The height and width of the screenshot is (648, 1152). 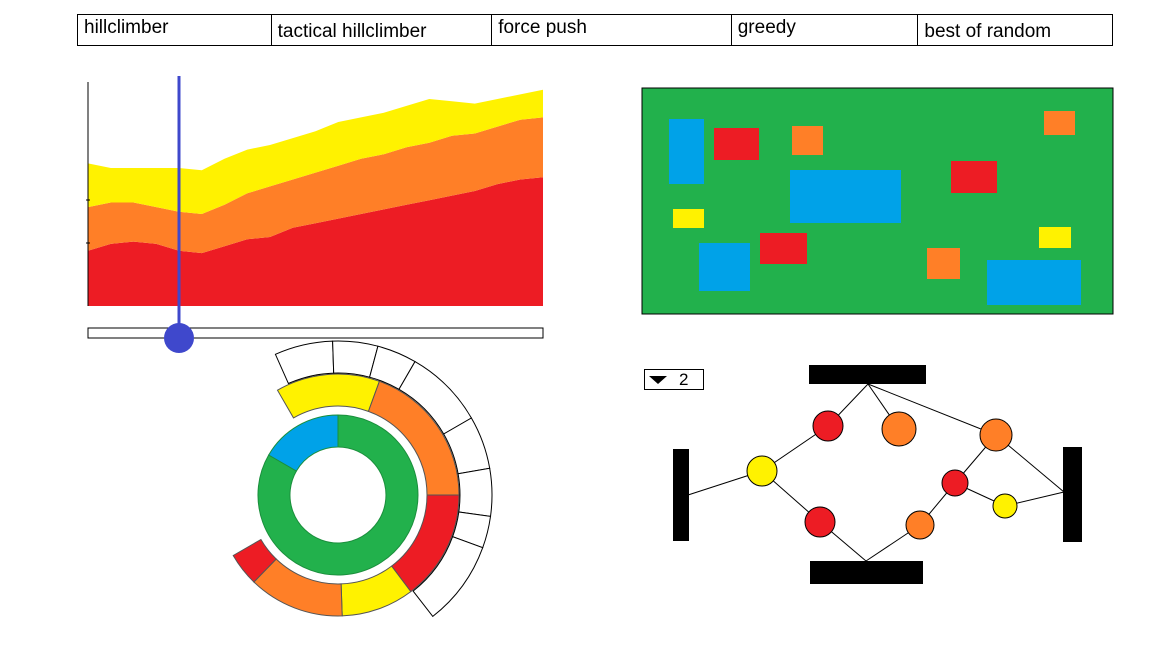 What do you see at coordinates (612, 30) in the screenshot?
I see `tab-force-push: force push` at bounding box center [612, 30].